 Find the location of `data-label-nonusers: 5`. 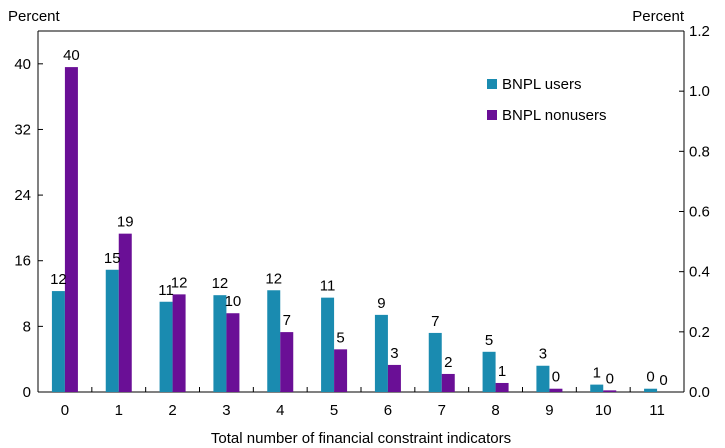

data-label-nonusers: 5 is located at coordinates (340, 337).